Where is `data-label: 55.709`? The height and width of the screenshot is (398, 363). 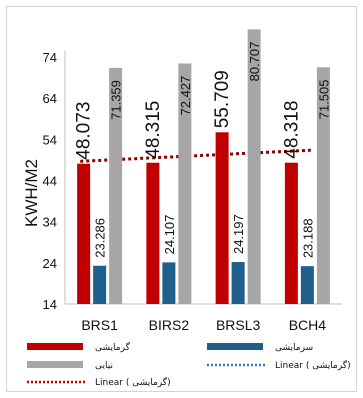
data-label: 55.709 is located at coordinates (222, 99).